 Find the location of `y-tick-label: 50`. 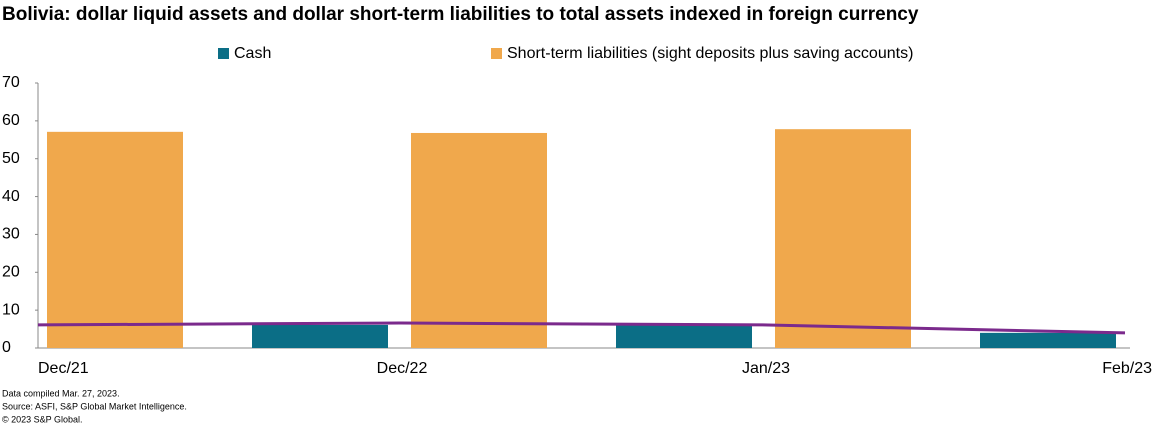

y-tick-label: 50 is located at coordinates (11, 158).